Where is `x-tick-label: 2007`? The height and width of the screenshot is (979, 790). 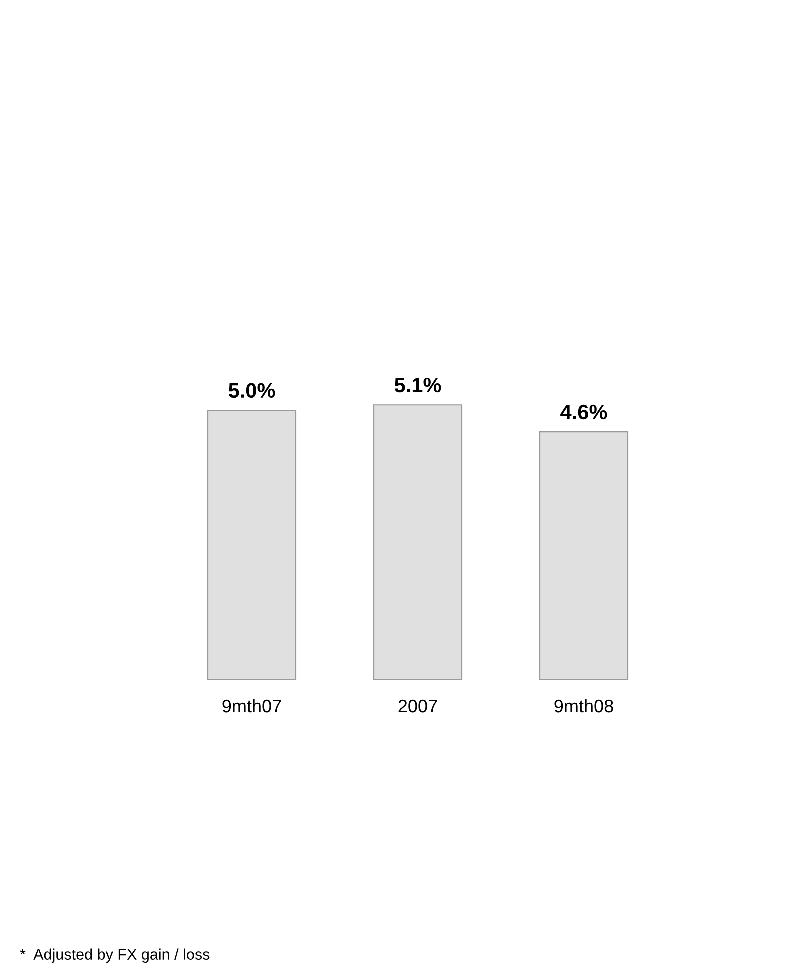
x-tick-label: 2007 is located at coordinates (418, 706).